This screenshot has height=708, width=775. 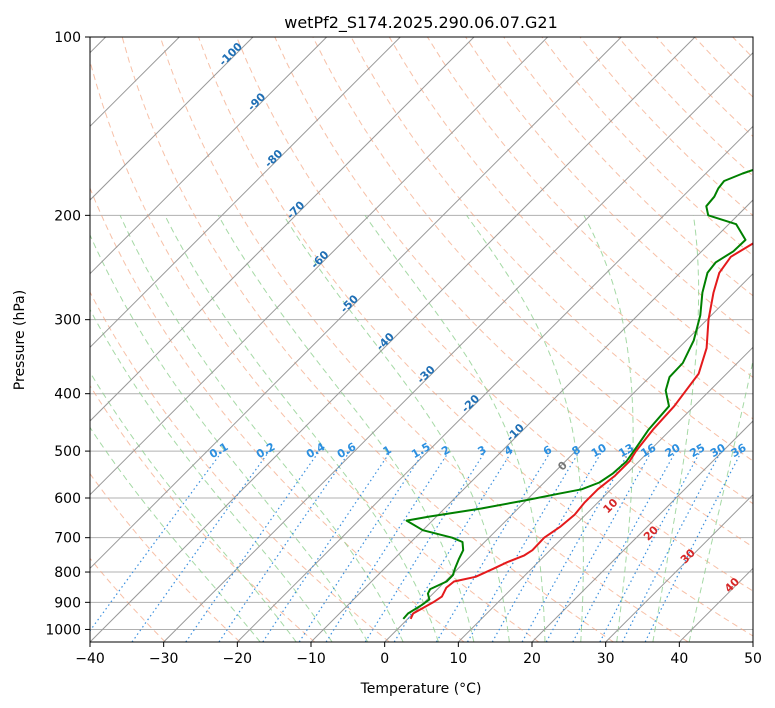 I want to click on x-tick-label: 0, so click(x=384, y=659).